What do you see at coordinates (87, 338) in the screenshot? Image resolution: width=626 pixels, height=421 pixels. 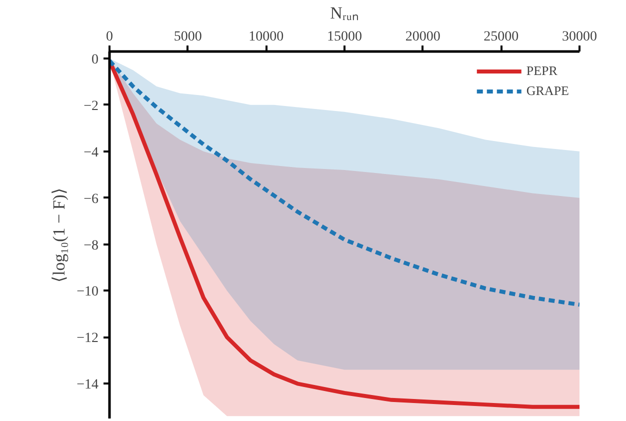 I see `y-tick-label: −12` at bounding box center [87, 338].